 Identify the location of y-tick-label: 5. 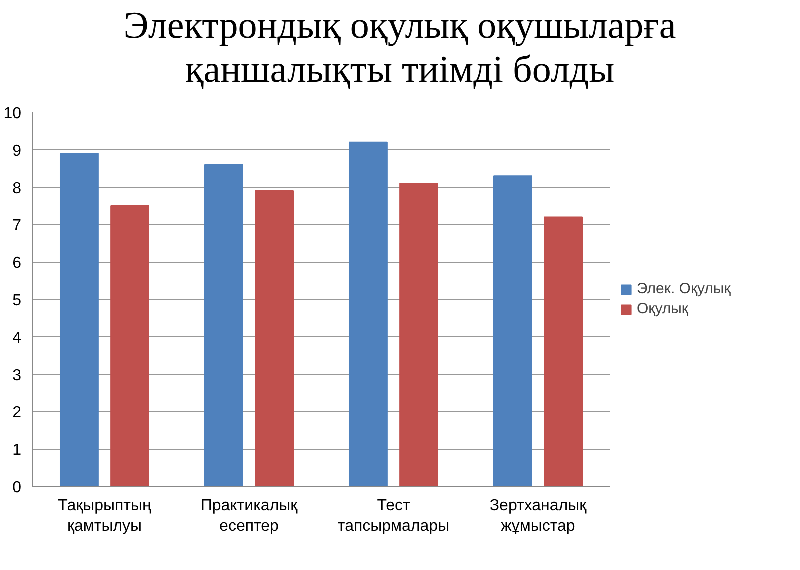
(17, 301).